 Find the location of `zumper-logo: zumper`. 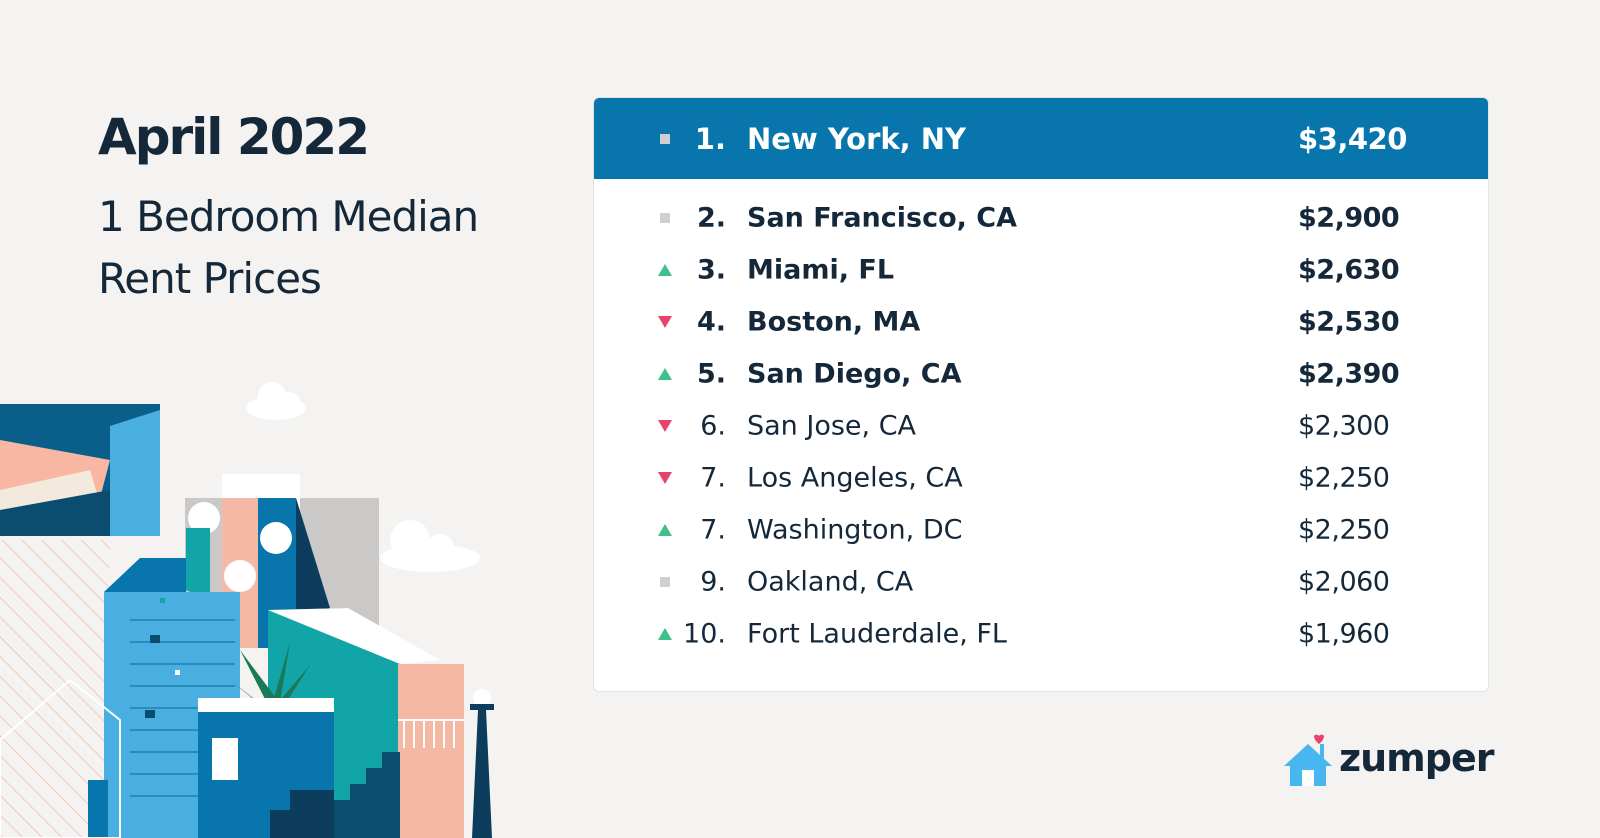

zumper-logo: zumper is located at coordinates (1388, 760).